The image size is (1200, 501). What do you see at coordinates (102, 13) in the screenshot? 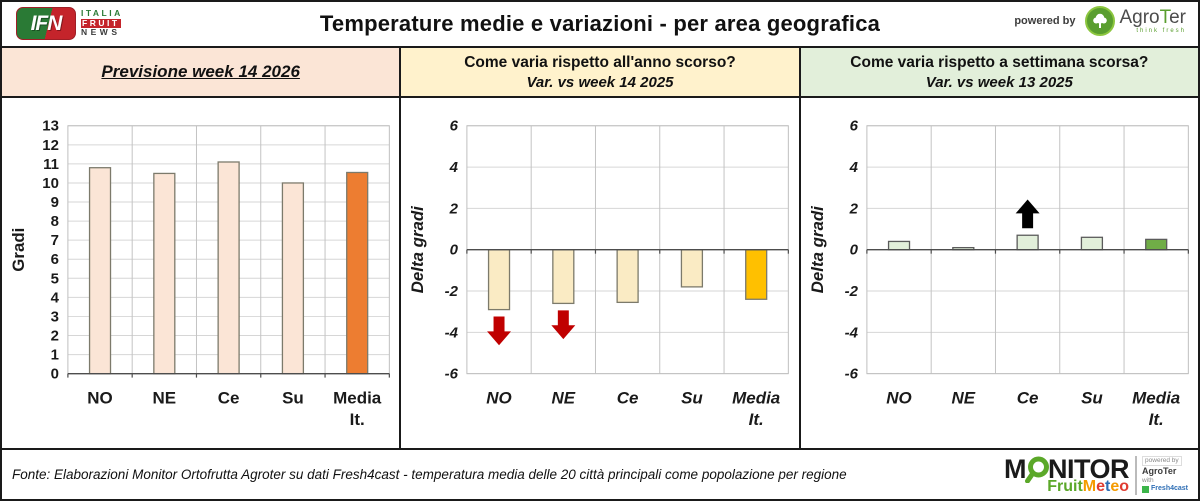
I see `ifn-word-italia: ITALIA` at bounding box center [102, 13].